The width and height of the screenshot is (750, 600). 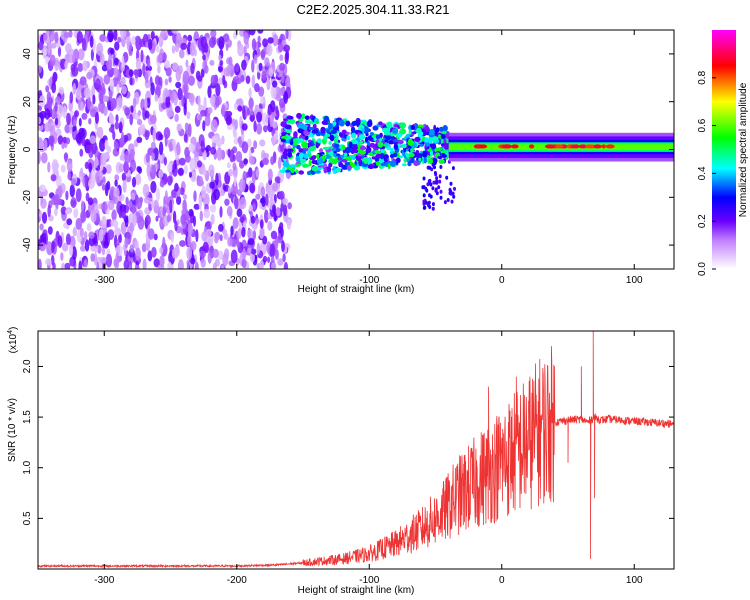 What do you see at coordinates (27, 417) in the screenshot?
I see `y-tick-label: 1.5` at bounding box center [27, 417].